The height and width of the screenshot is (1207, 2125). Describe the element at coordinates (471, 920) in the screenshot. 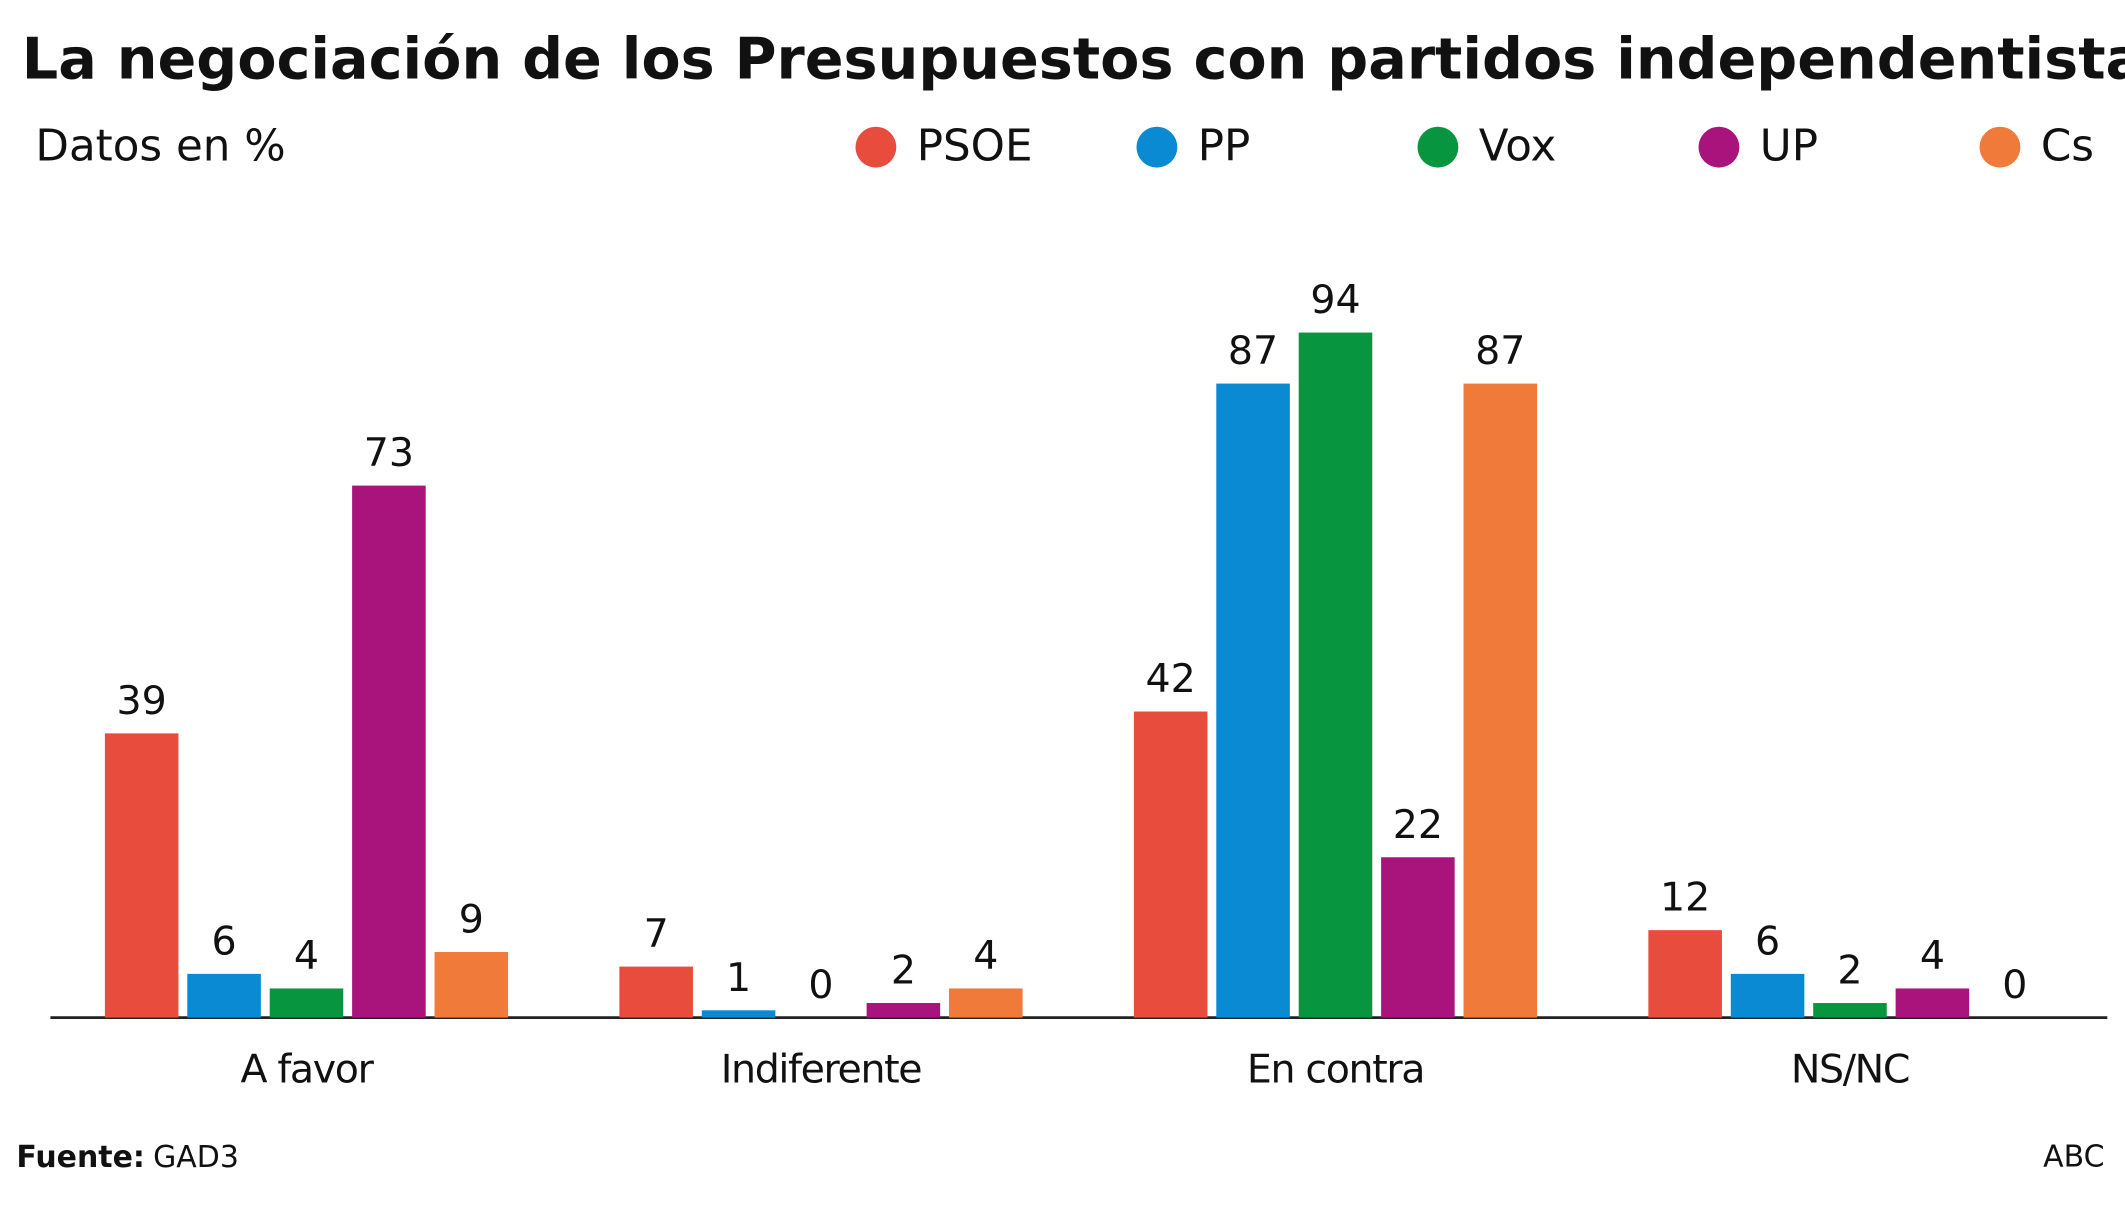

I see `value-label: 9` at that location.